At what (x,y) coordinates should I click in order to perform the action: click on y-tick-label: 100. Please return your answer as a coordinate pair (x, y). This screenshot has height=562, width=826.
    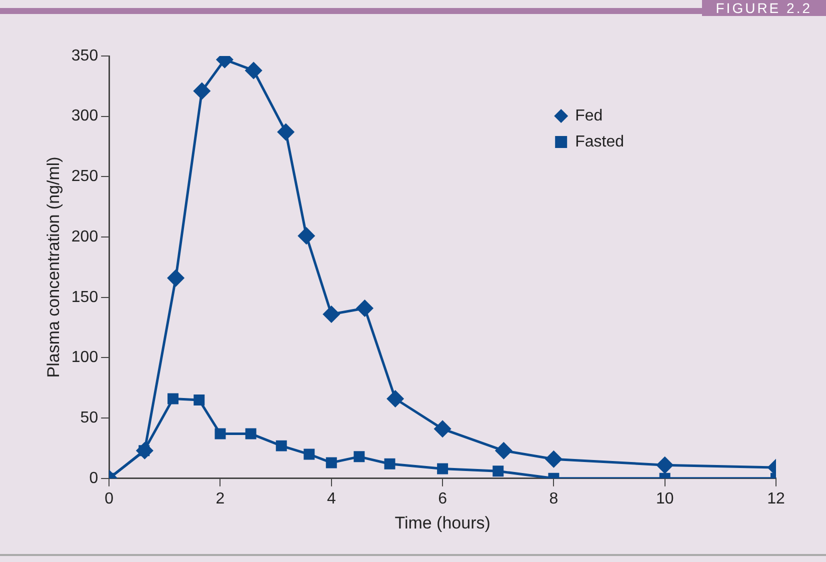
    Looking at the image, I should click on (84, 357).